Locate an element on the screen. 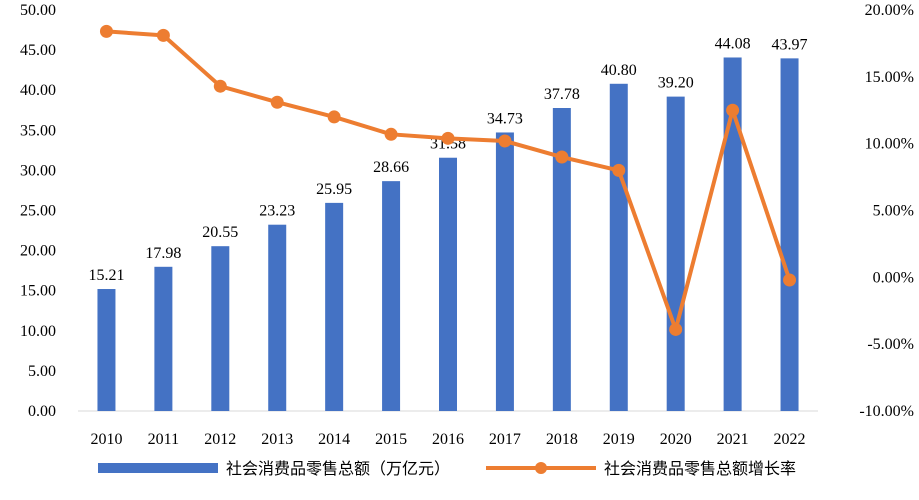 The height and width of the screenshot is (500, 919). y-right-tick-label: -5.00% is located at coordinates (890, 344).